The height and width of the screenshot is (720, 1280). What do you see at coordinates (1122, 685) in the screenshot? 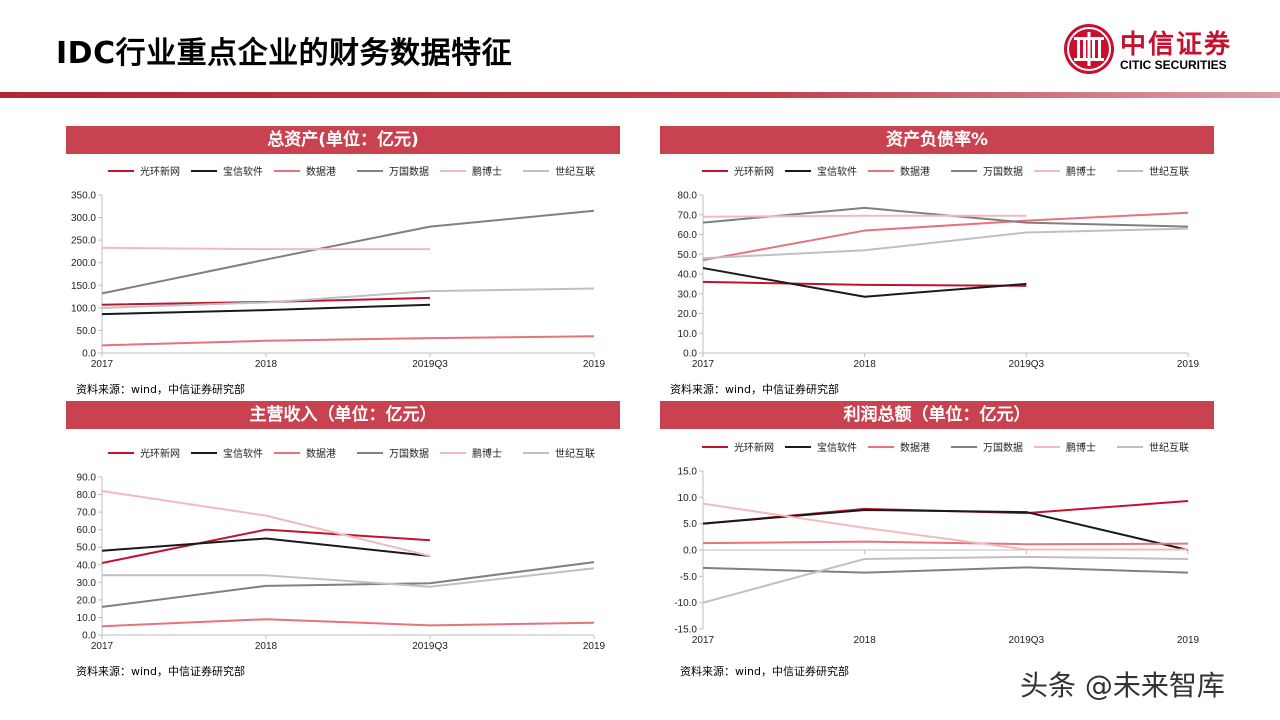
I see `watermark: 头条 @未来智库` at bounding box center [1122, 685].